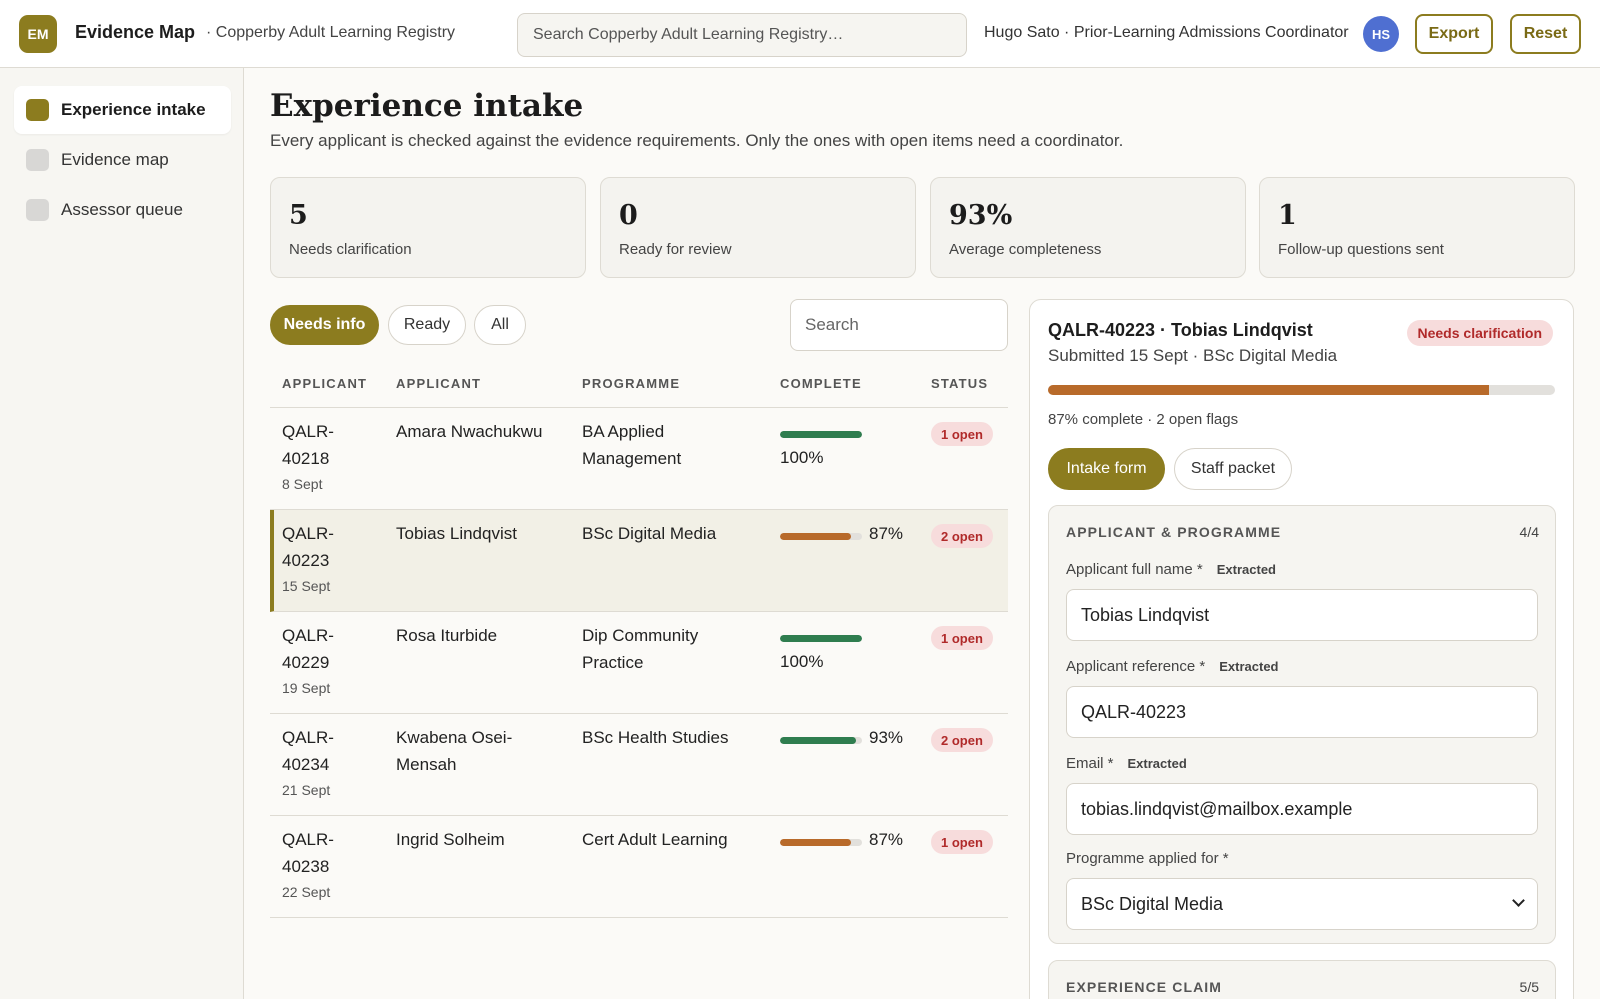  What do you see at coordinates (456, 533) in the screenshot?
I see `applicant-name: Tobias Lindqvist` at bounding box center [456, 533].